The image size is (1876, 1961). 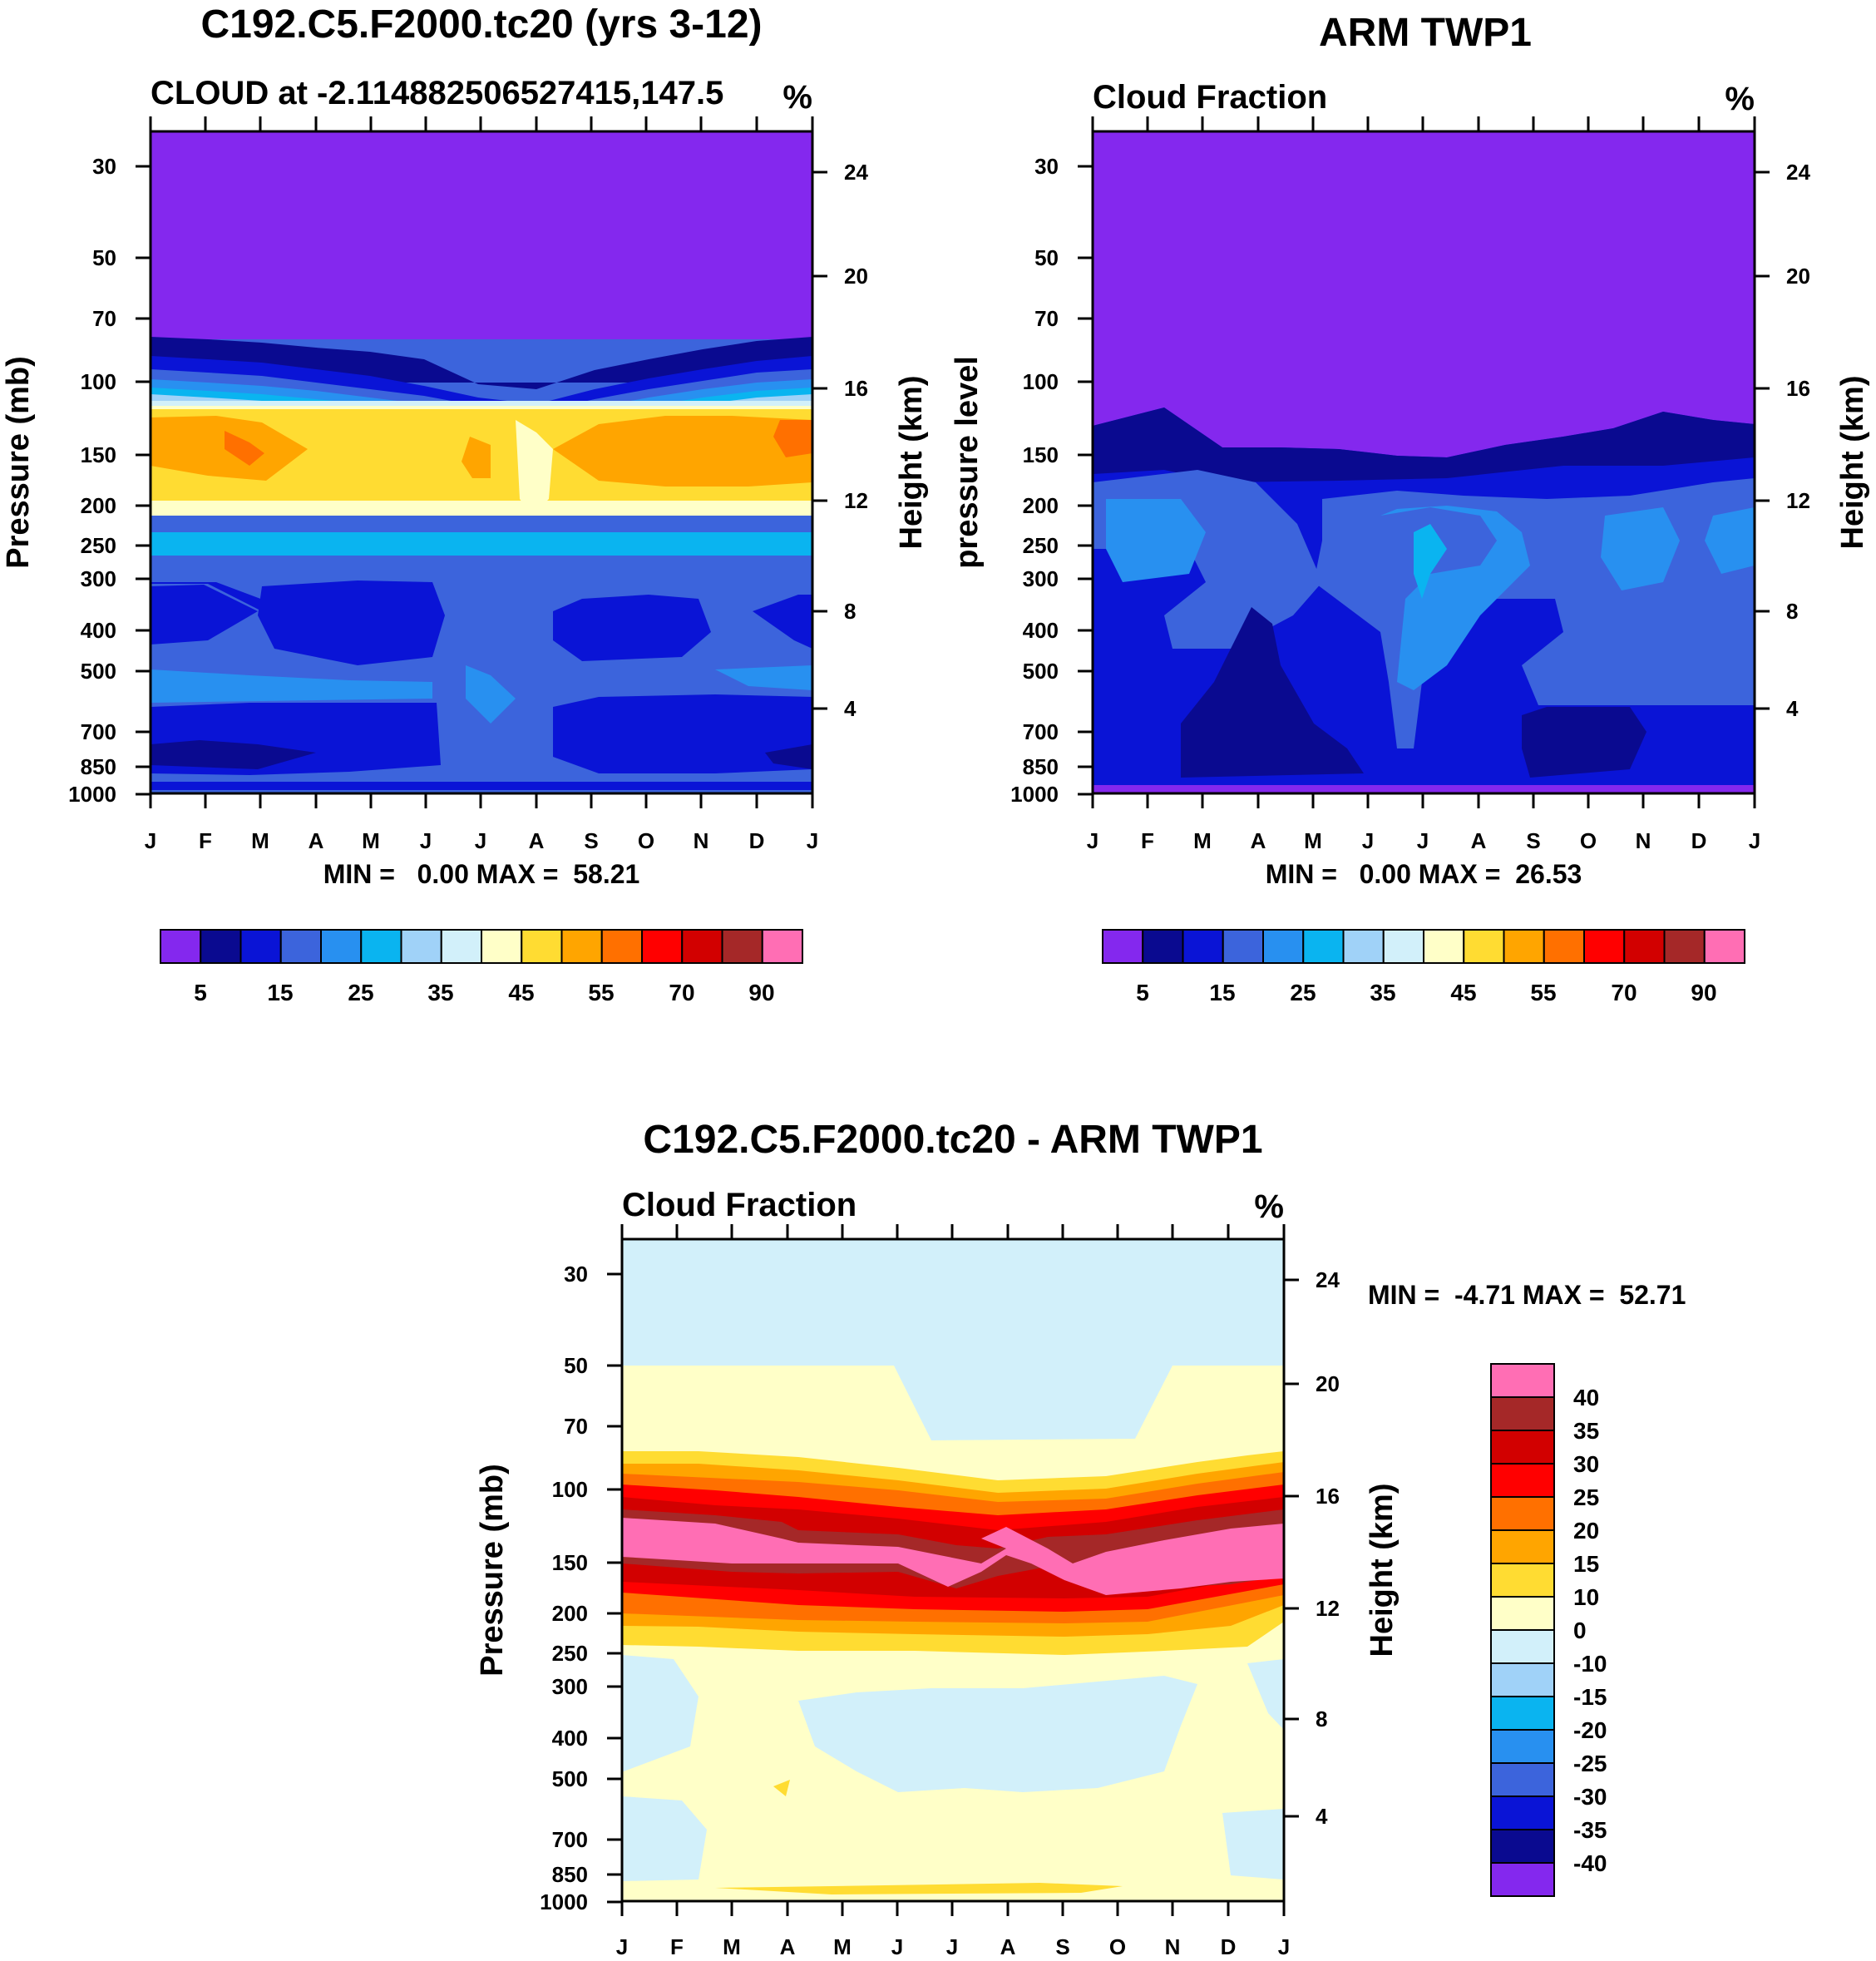 What do you see at coordinates (1527, 1295) in the screenshot?
I see `panel3-minmax: MIN = -4.71 MAX = 52.71` at bounding box center [1527, 1295].